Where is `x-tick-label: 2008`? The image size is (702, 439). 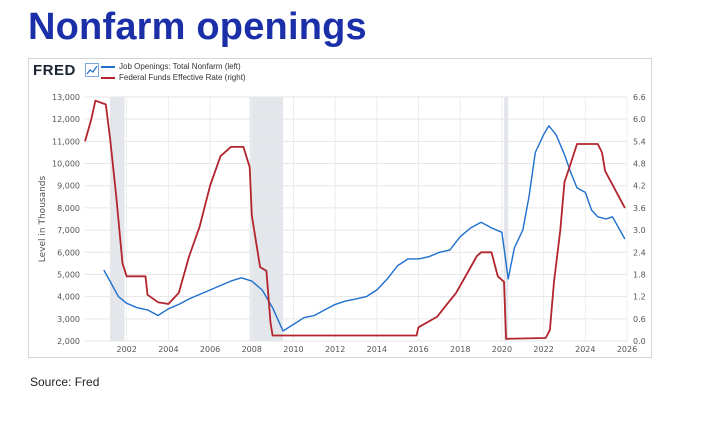 x-tick-label: 2008 is located at coordinates (252, 349).